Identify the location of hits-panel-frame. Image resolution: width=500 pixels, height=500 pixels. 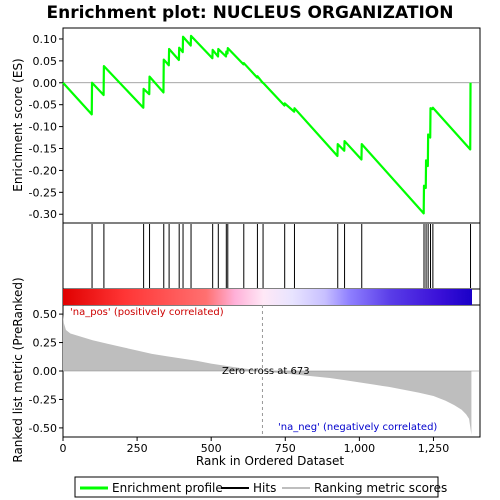
(271, 256).